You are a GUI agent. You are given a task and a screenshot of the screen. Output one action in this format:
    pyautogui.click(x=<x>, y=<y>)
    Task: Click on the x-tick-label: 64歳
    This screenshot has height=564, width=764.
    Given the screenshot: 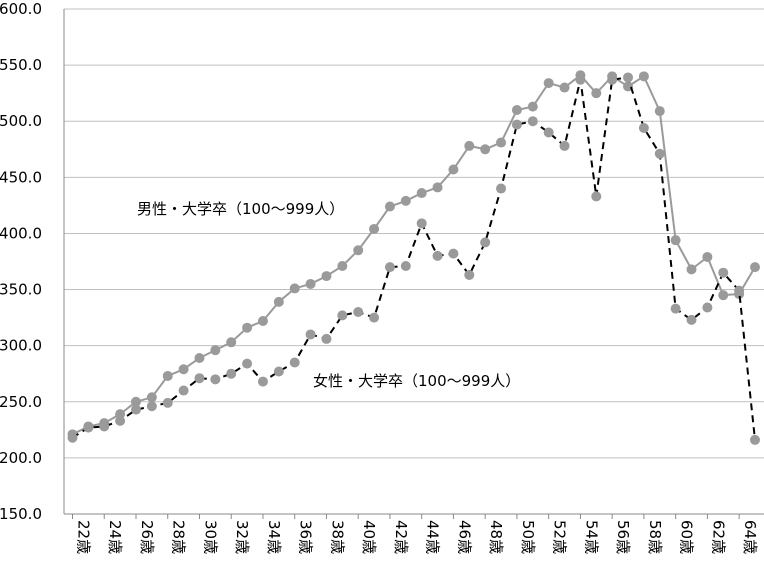 What is the action you would take?
    pyautogui.click(x=750, y=537)
    